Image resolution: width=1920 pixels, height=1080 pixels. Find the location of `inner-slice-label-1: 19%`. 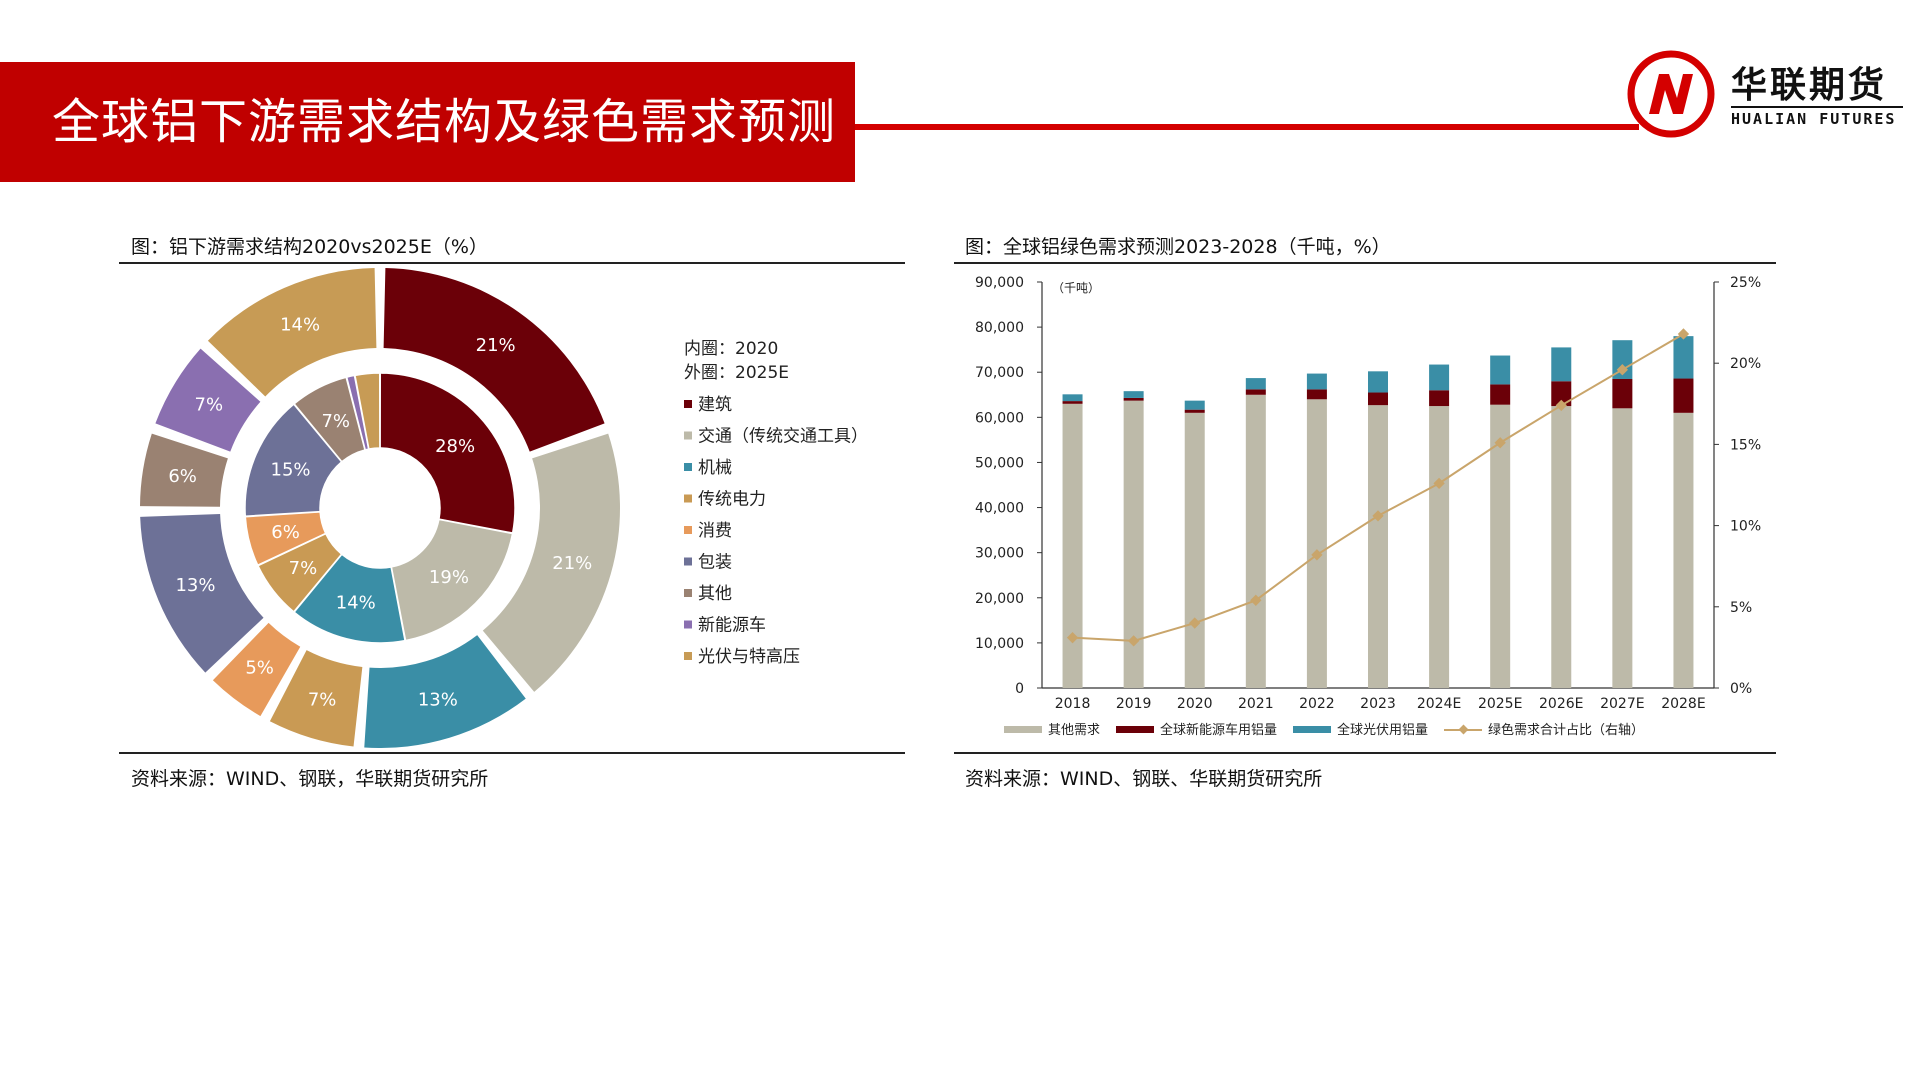

inner-slice-label-1: 19% is located at coordinates (449, 577).